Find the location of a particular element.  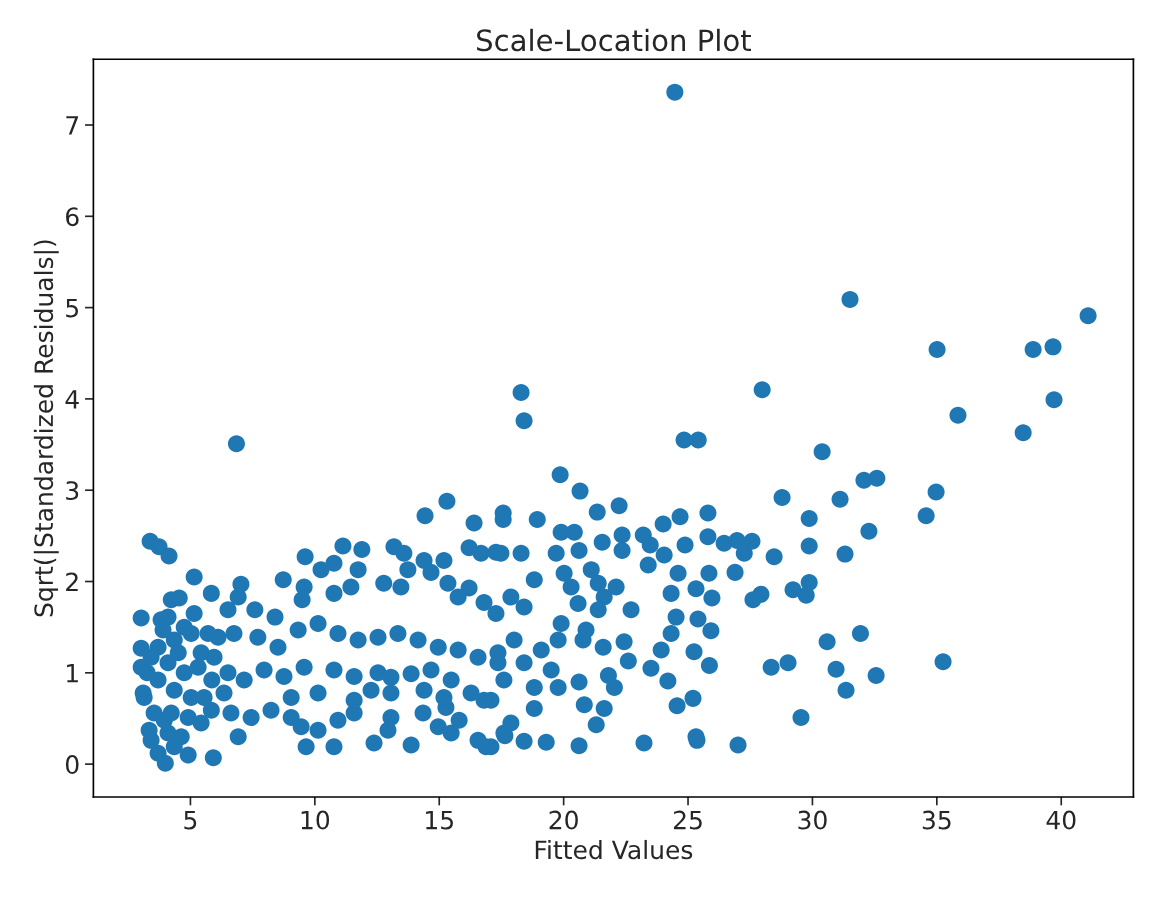

x-tick-label: 35 is located at coordinates (936, 820).